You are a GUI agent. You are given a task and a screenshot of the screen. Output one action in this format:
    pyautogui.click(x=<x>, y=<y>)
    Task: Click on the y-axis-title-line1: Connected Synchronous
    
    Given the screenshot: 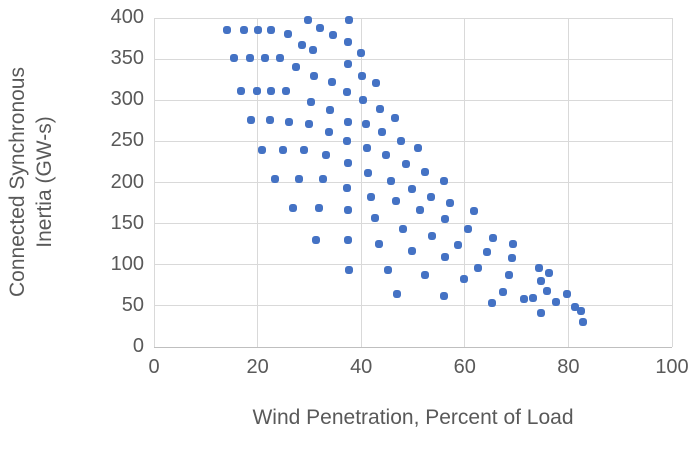 What is the action you would take?
    pyautogui.click(x=17, y=182)
    